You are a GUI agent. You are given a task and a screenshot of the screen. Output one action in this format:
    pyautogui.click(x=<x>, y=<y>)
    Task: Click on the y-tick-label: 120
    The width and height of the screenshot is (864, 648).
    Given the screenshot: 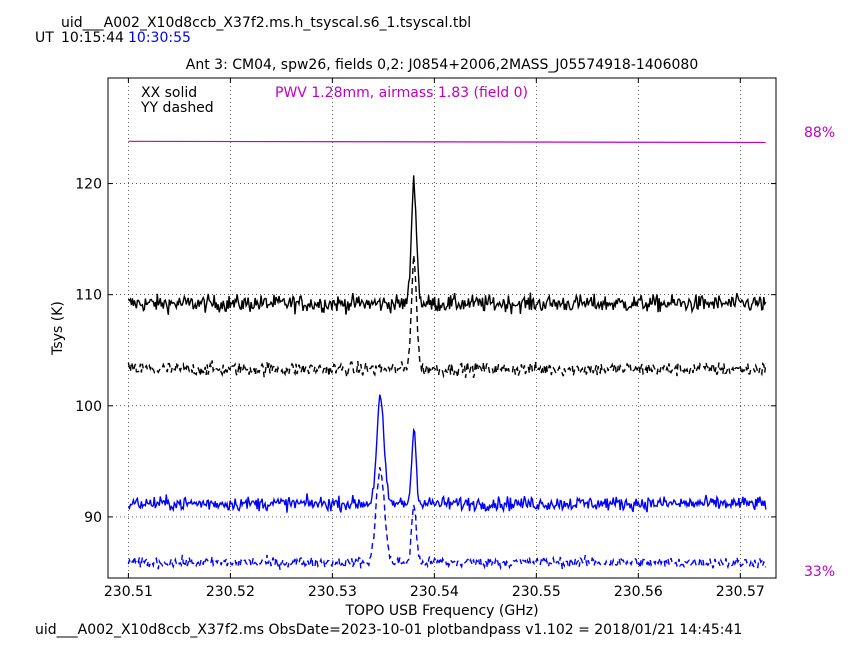 What is the action you would take?
    pyautogui.click(x=88, y=185)
    